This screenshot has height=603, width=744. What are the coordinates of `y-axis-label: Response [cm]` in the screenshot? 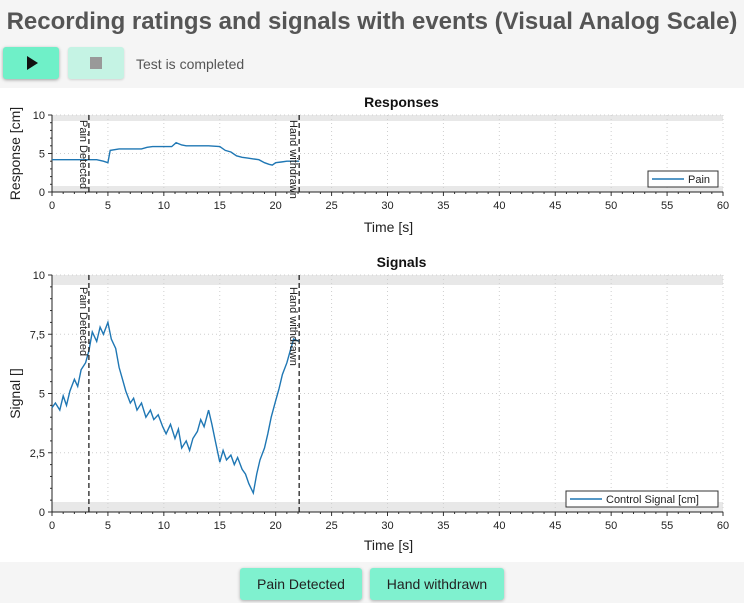 It's located at (15, 153).